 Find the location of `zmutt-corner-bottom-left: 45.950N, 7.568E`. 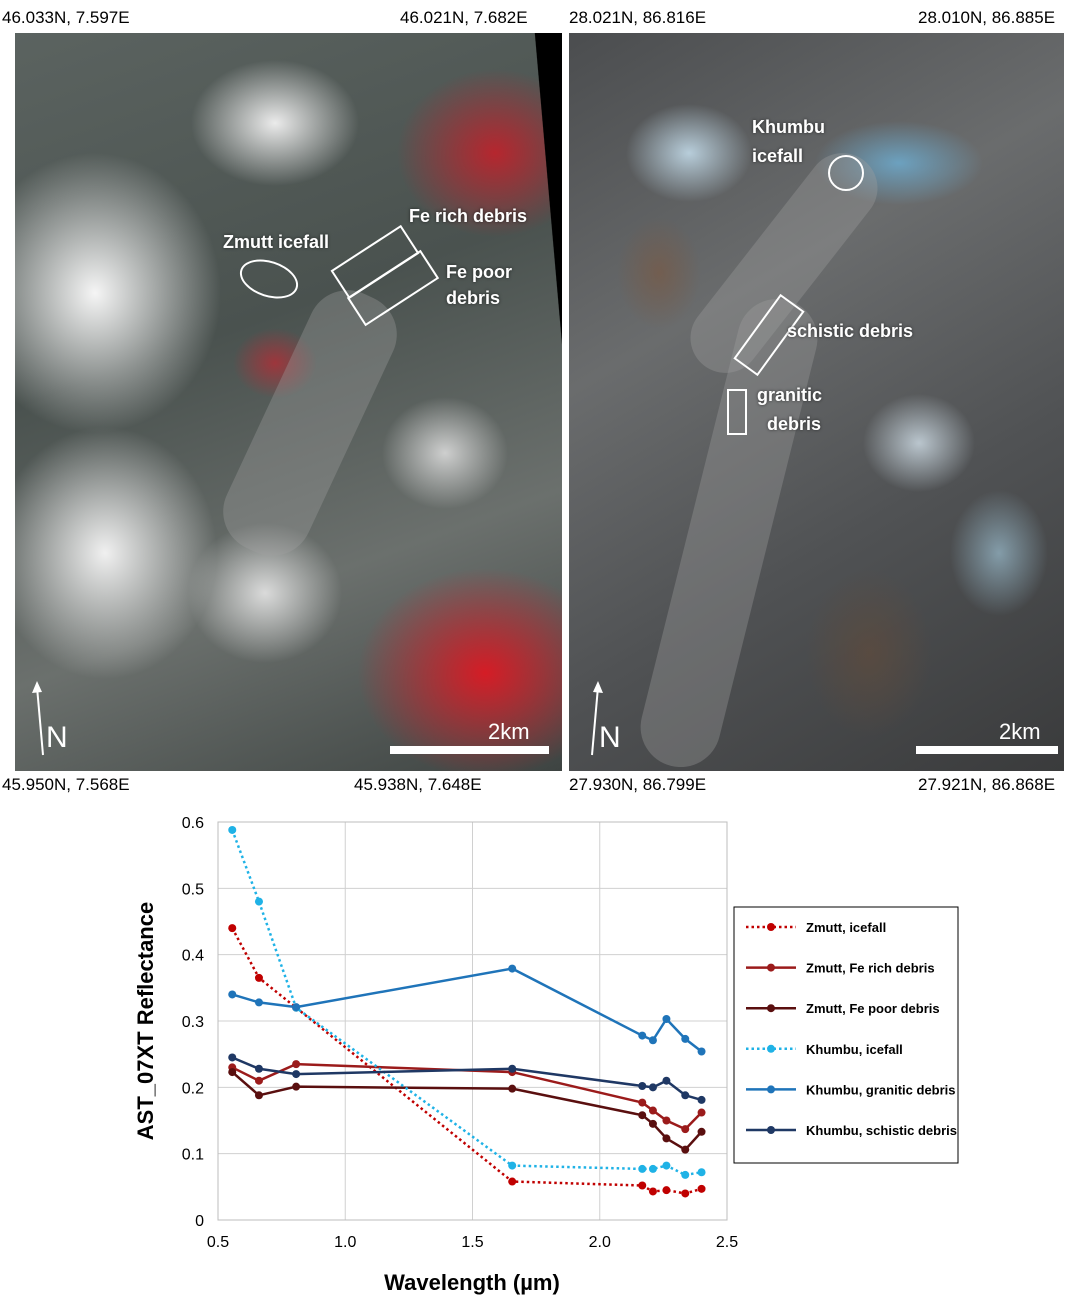

zmutt-corner-bottom-left: 45.950N, 7.568E is located at coordinates (66, 784).